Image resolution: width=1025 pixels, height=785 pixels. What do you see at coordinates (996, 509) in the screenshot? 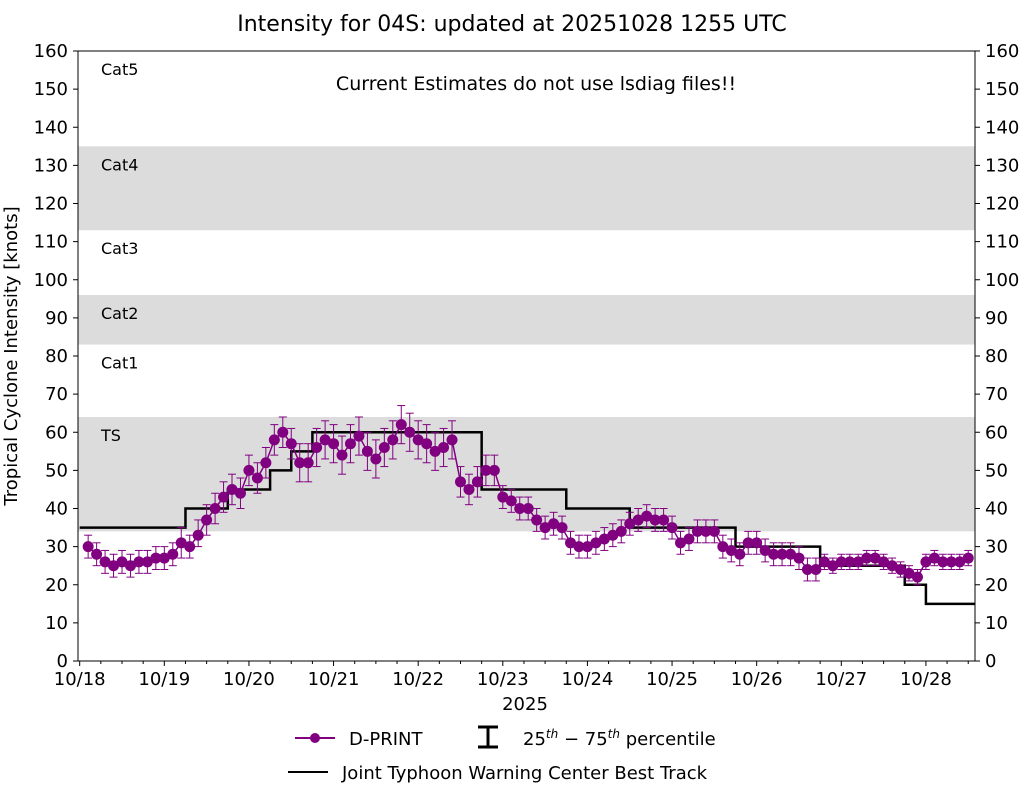
I see `y-tick-label-right: 40` at bounding box center [996, 509].